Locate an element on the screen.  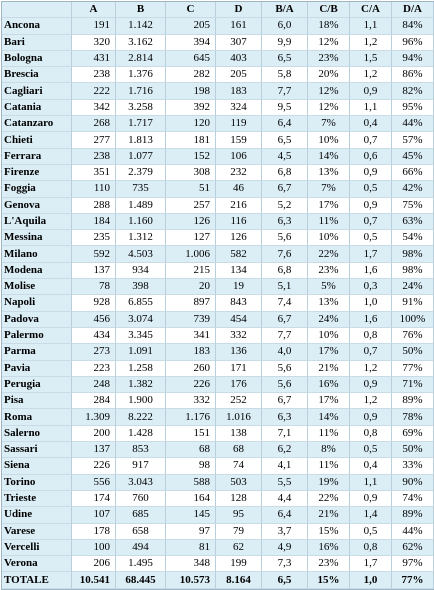
city-cell: Foggia is located at coordinates (37, 189).